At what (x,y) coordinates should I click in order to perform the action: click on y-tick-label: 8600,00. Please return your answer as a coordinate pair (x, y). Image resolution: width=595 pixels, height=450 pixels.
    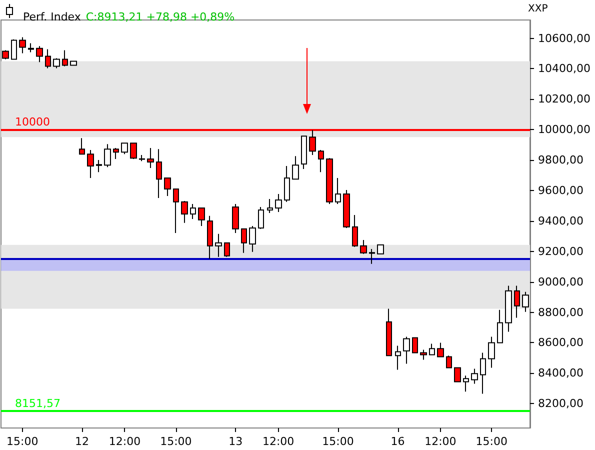
    Looking at the image, I should click on (561, 343).